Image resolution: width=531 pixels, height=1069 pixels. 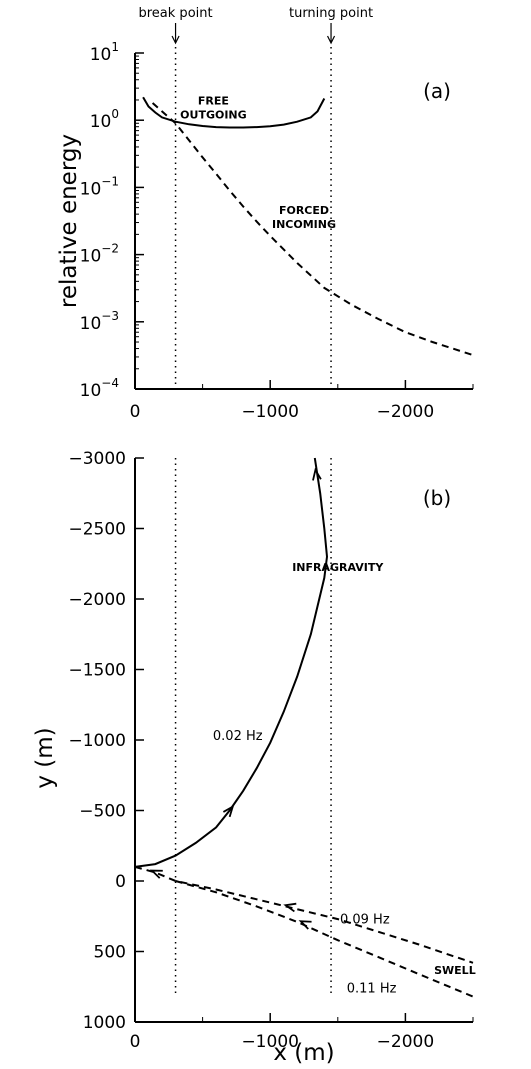 What do you see at coordinates (231, 662) in the screenshot?
I see `ray-0.02hz-line` at bounding box center [231, 662].